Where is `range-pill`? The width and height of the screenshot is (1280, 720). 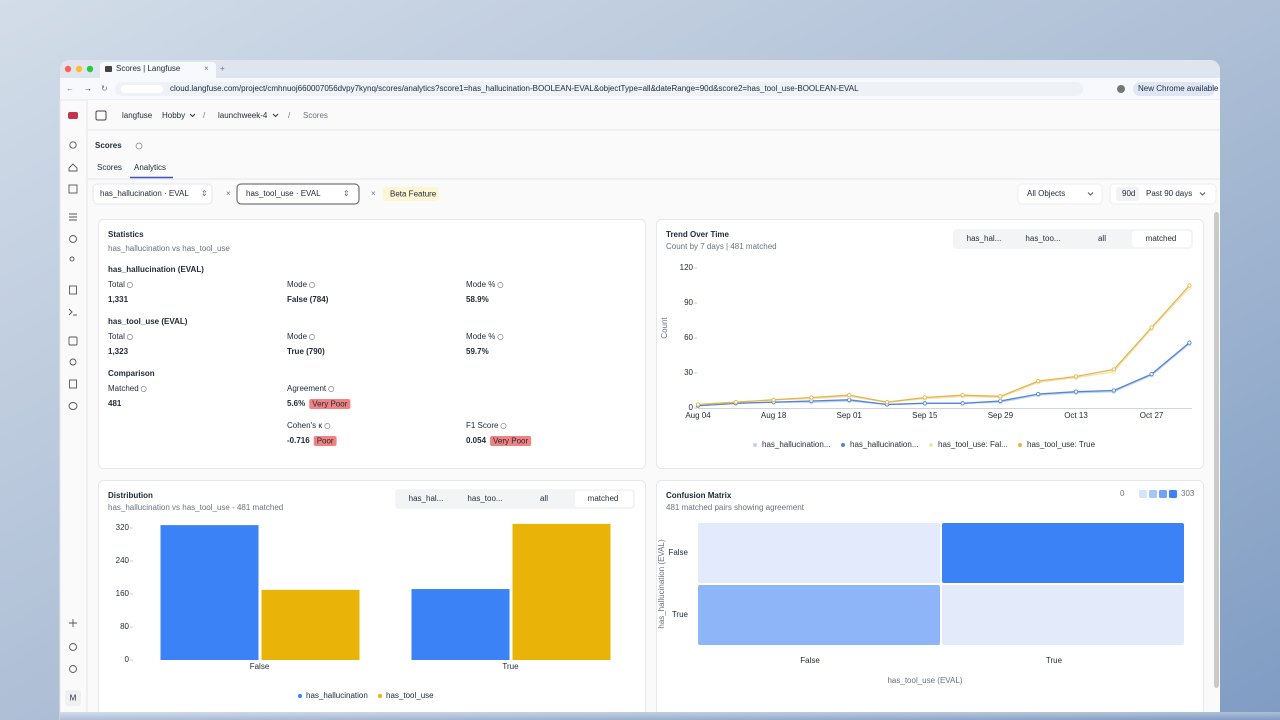 range-pill is located at coordinates (1127, 194).